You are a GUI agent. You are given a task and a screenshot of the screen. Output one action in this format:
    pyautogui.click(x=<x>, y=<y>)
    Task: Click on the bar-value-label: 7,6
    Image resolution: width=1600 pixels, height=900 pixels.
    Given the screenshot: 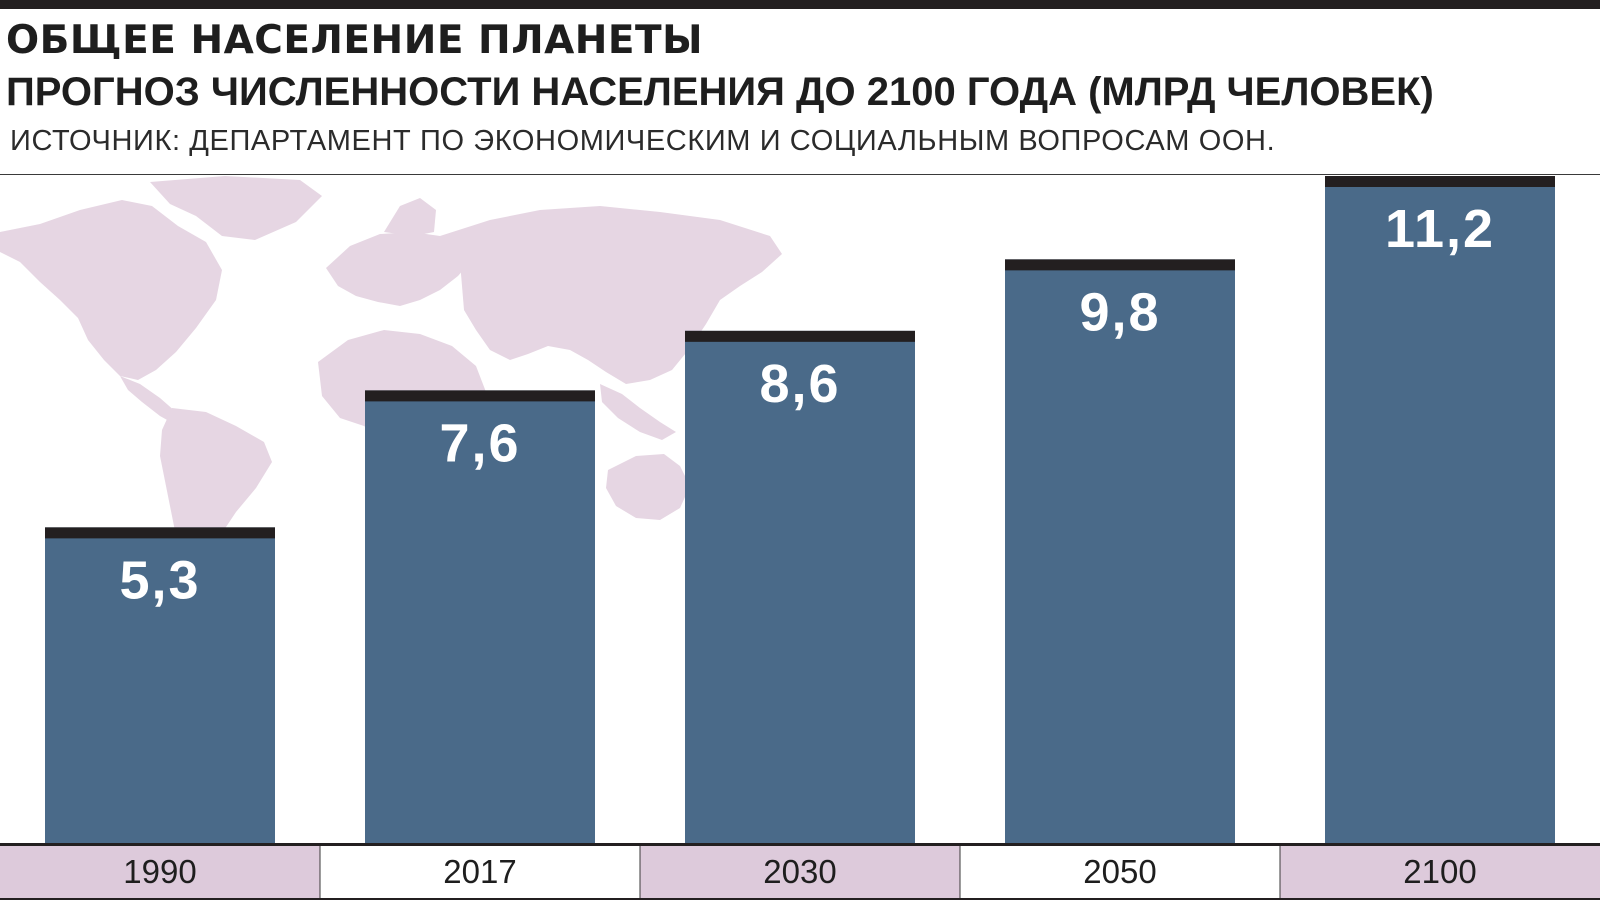 What is the action you would take?
    pyautogui.click(x=479, y=443)
    